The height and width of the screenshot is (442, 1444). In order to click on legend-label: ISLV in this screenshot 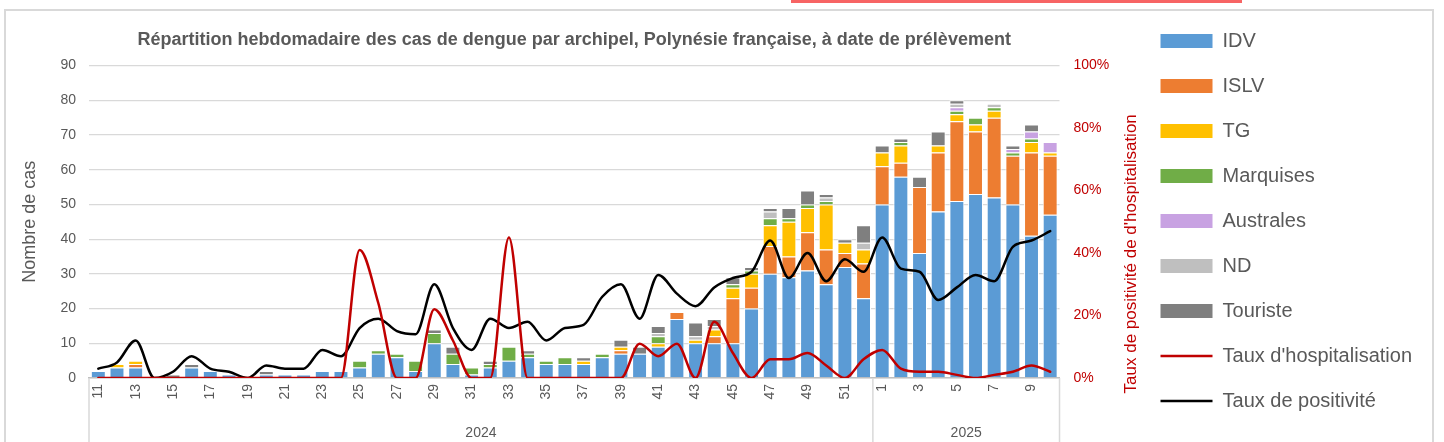, I will do `click(1244, 84)`.